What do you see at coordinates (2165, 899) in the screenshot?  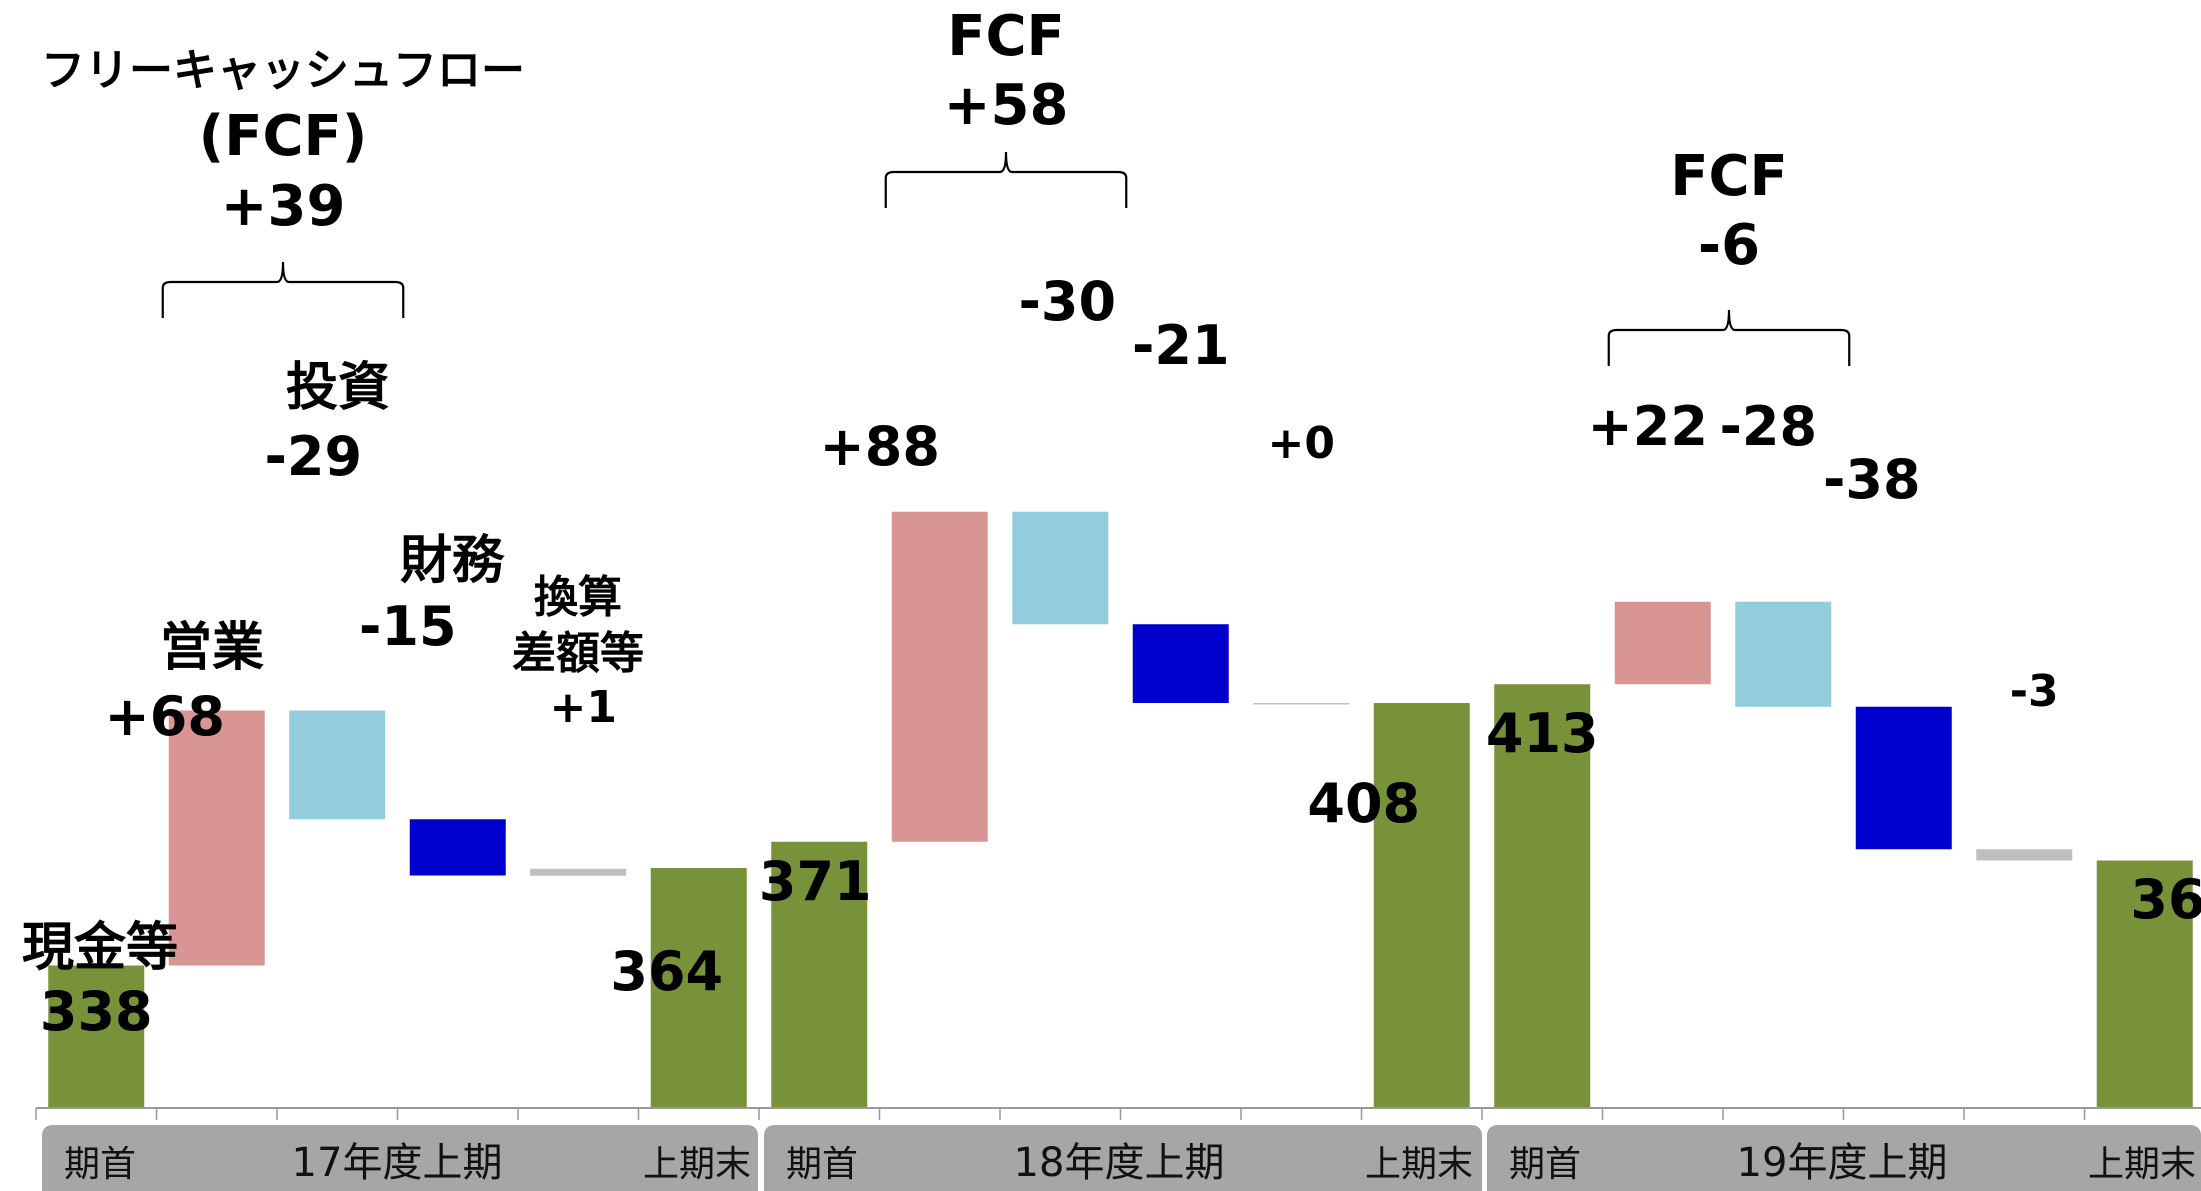 I see `data-label-3-6: 366` at bounding box center [2165, 899].